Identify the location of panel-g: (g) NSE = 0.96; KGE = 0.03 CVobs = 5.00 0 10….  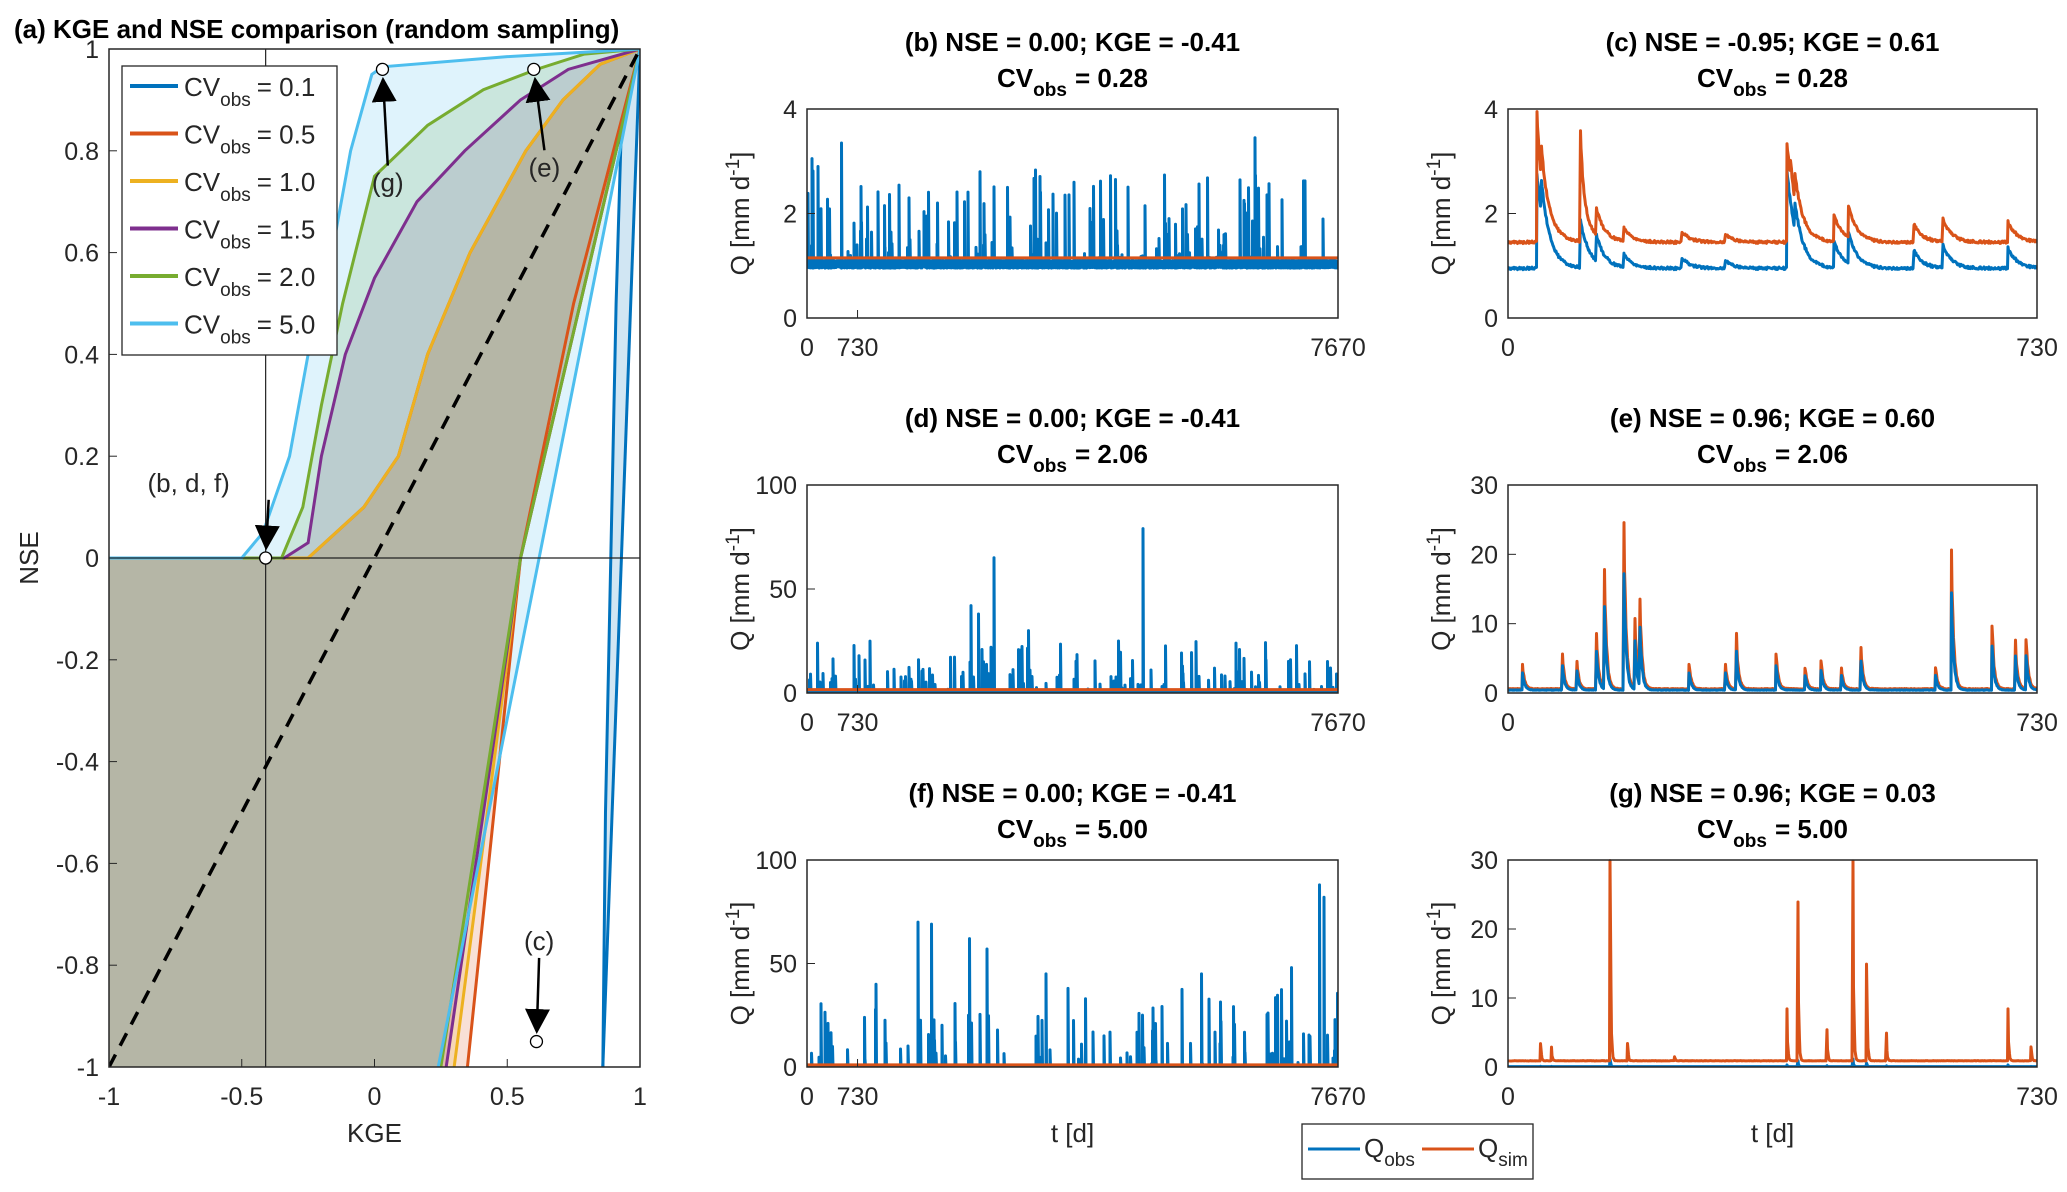
(1741, 963).